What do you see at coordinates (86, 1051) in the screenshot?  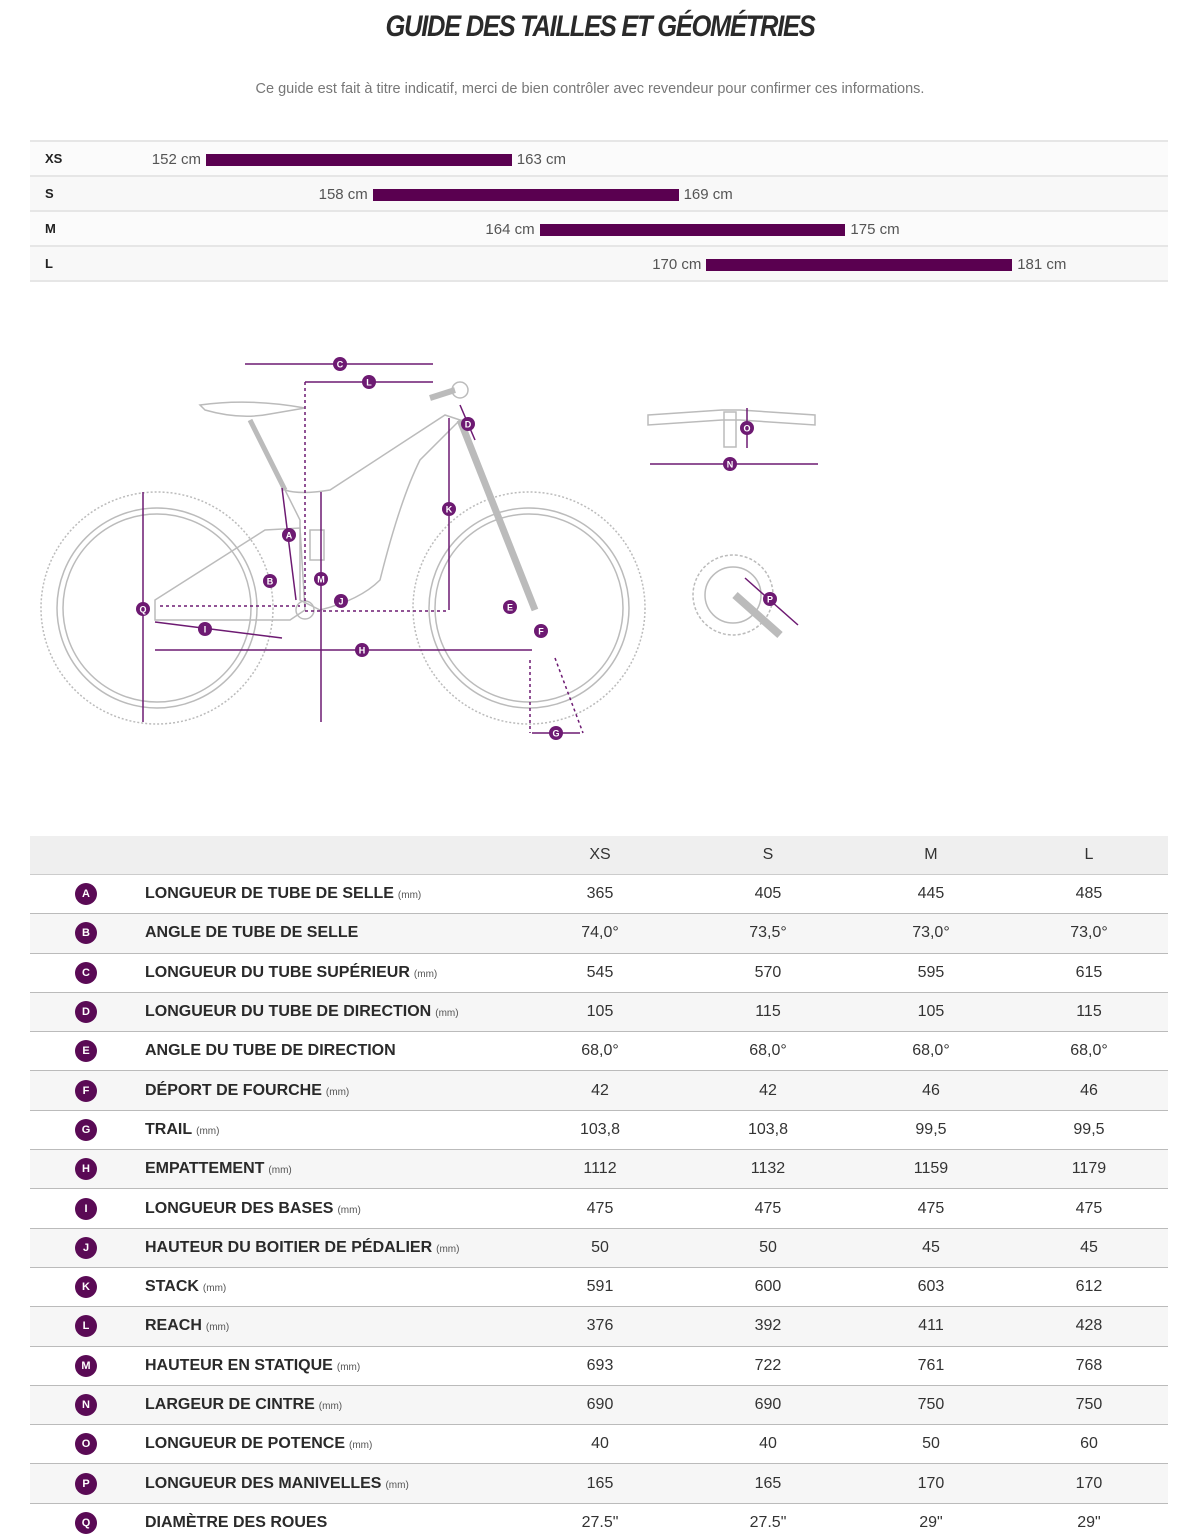 I see `row-badge: E` at bounding box center [86, 1051].